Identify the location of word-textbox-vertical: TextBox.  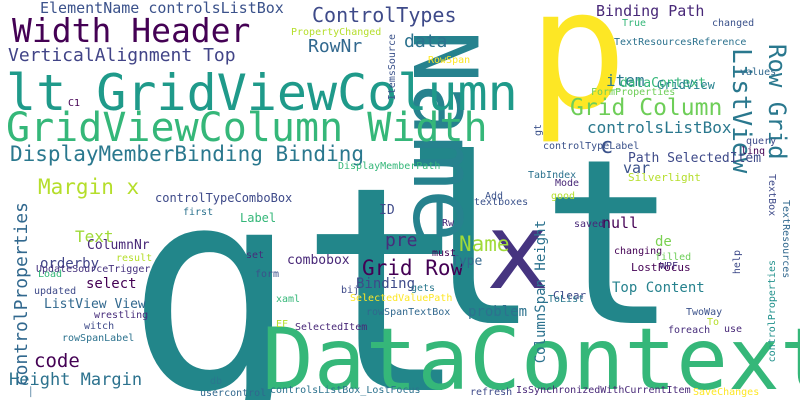
(771, 195).